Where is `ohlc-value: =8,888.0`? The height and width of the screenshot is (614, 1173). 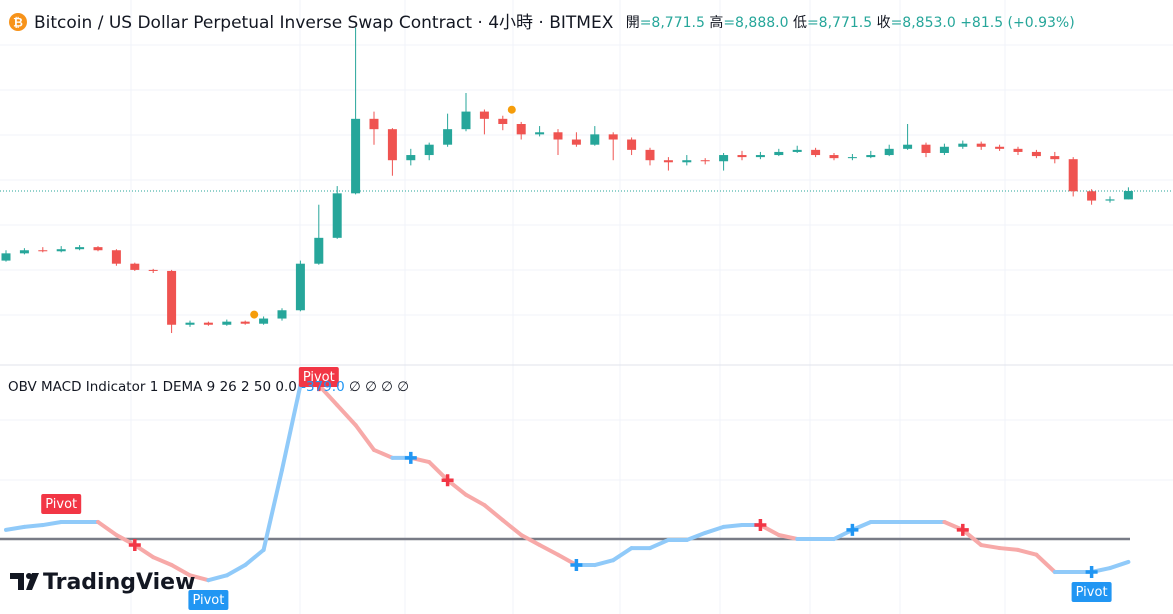
ohlc-value: =8,888.0 is located at coordinates (755, 23).